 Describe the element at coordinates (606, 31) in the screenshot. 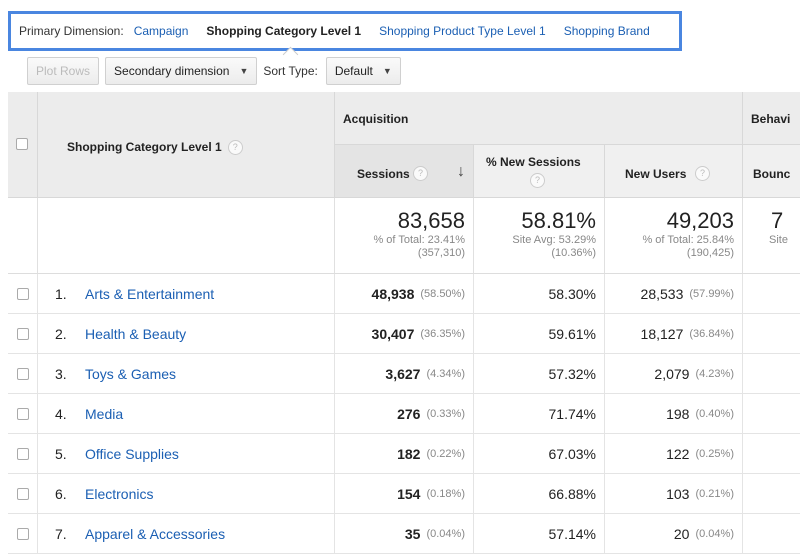

I see `dimension-option-shopping-brand: Shopping Brand` at that location.